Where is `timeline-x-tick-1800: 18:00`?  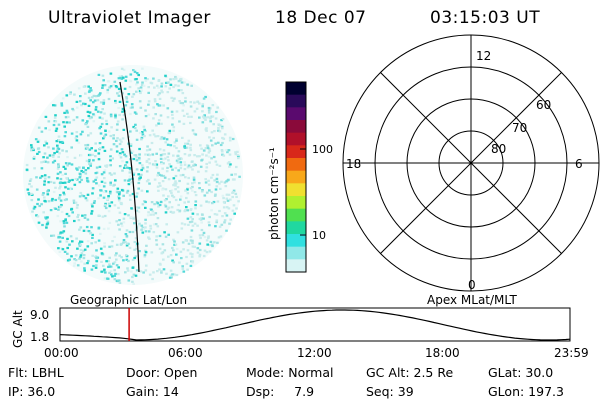 timeline-x-tick-1800: 18:00 is located at coordinates (442, 353).